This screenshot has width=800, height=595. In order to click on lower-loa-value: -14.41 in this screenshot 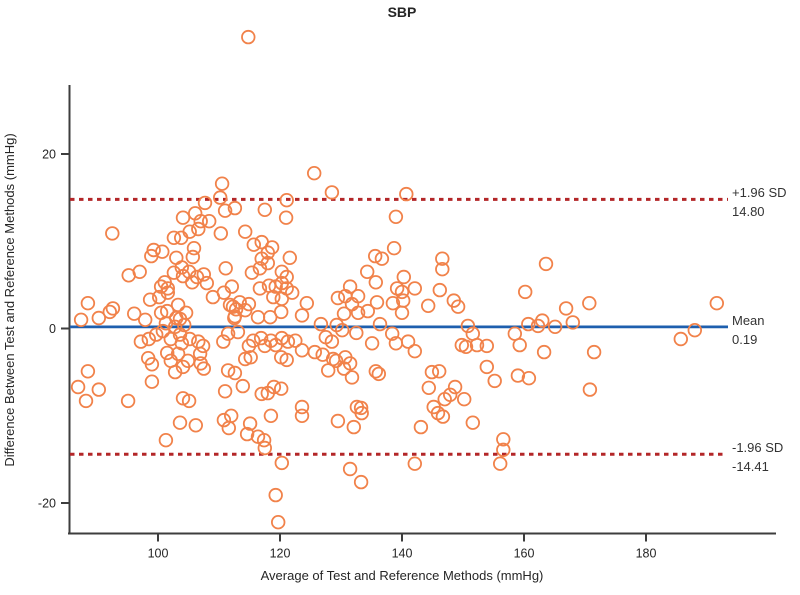, I will do `click(750, 466)`.